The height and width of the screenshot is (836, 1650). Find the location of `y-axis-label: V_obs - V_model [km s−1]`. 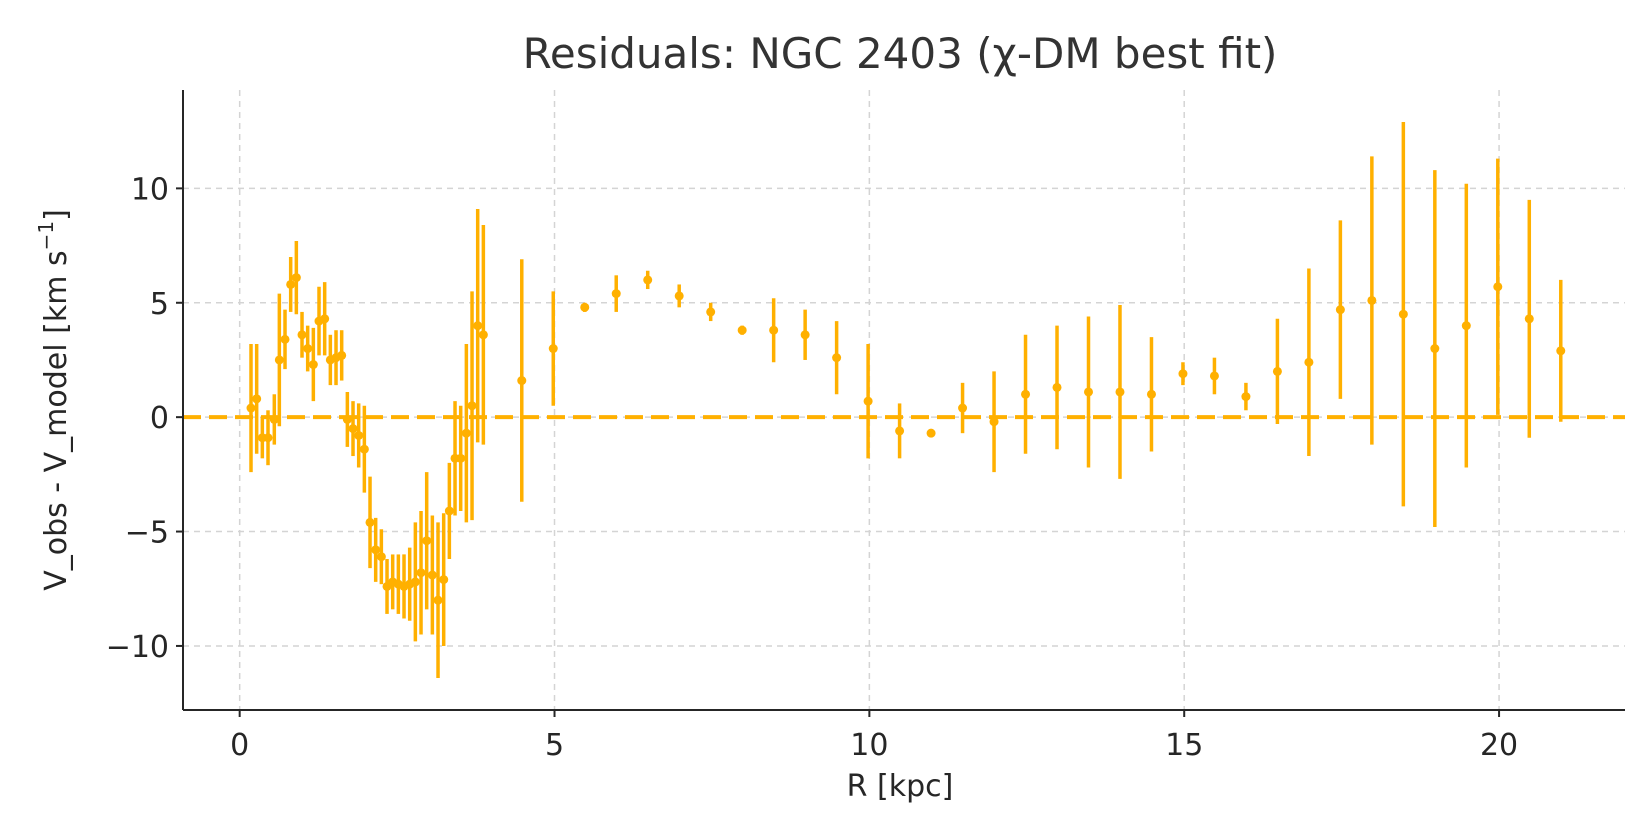

y-axis-label: V_obs - V_model [km s−1] is located at coordinates (54, 400).